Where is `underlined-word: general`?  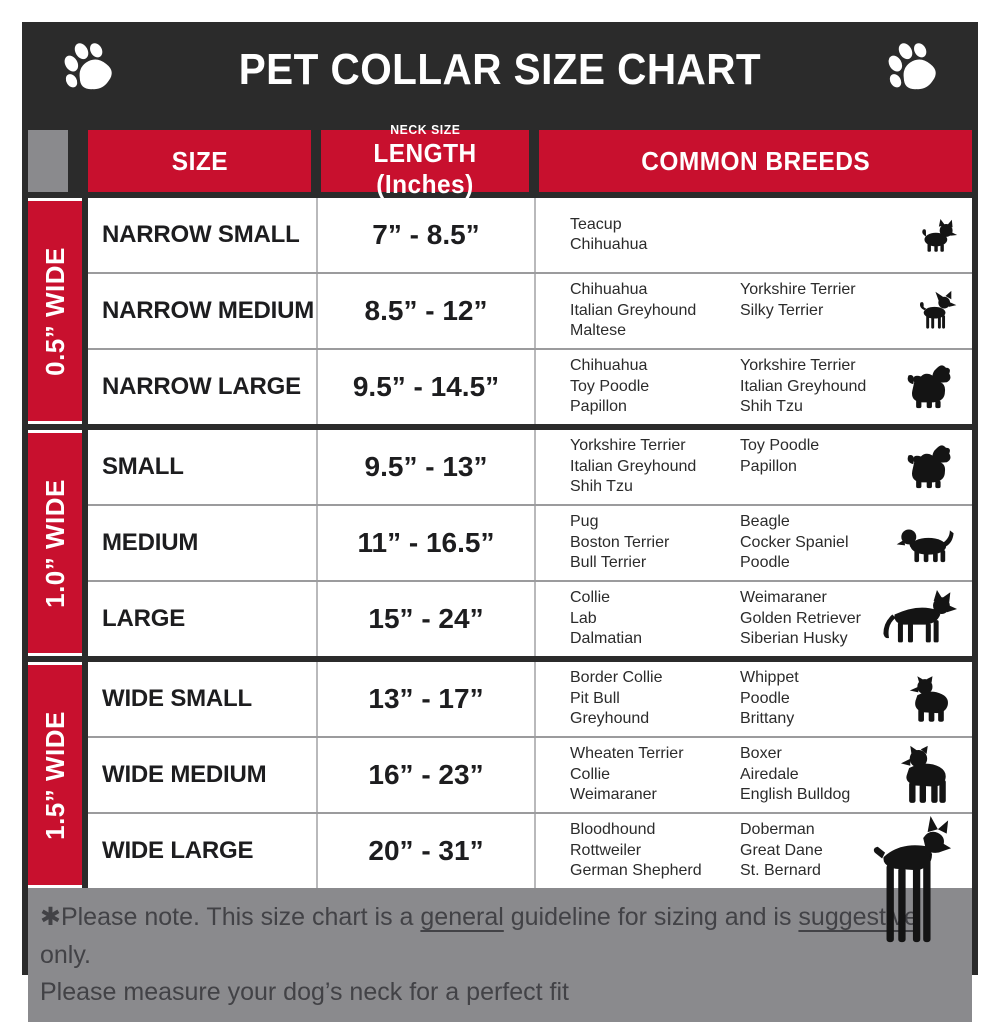
underlined-word: general is located at coordinates (462, 917).